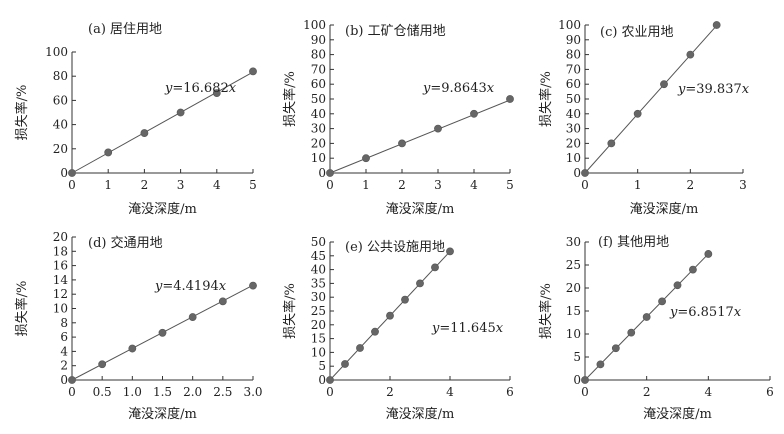 This screenshot has height=434, width=784. I want to click on y-tick-label: 70, so click(318, 69).